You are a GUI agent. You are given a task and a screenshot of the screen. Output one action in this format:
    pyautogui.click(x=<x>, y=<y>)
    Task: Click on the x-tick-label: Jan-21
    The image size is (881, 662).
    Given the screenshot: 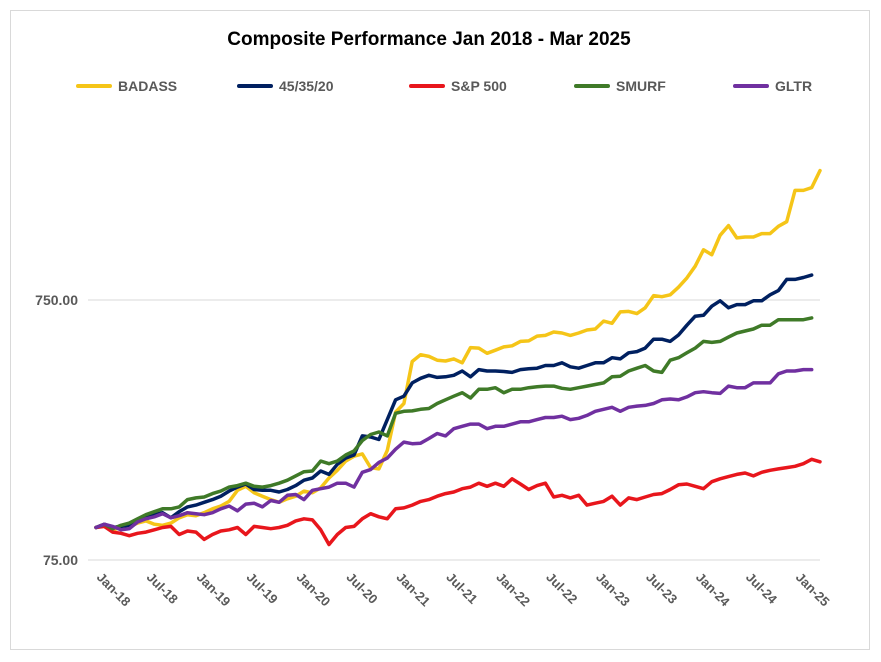 What is the action you would take?
    pyautogui.click(x=413, y=590)
    